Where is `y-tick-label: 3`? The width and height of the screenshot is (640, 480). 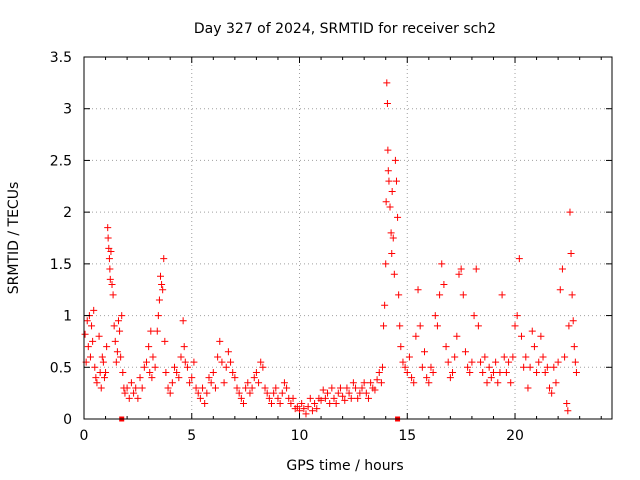
y-tick-label: 3 is located at coordinates (67, 110).